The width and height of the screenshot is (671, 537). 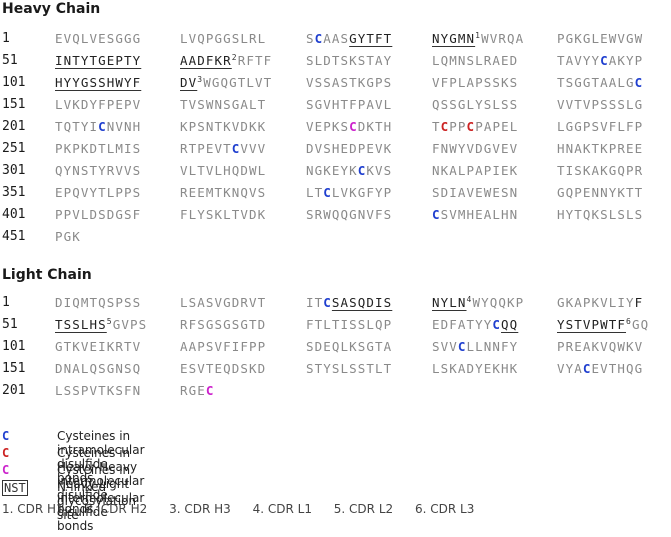 I want to click on residue-group: DIQMTQSPSS, so click(x=98, y=302).